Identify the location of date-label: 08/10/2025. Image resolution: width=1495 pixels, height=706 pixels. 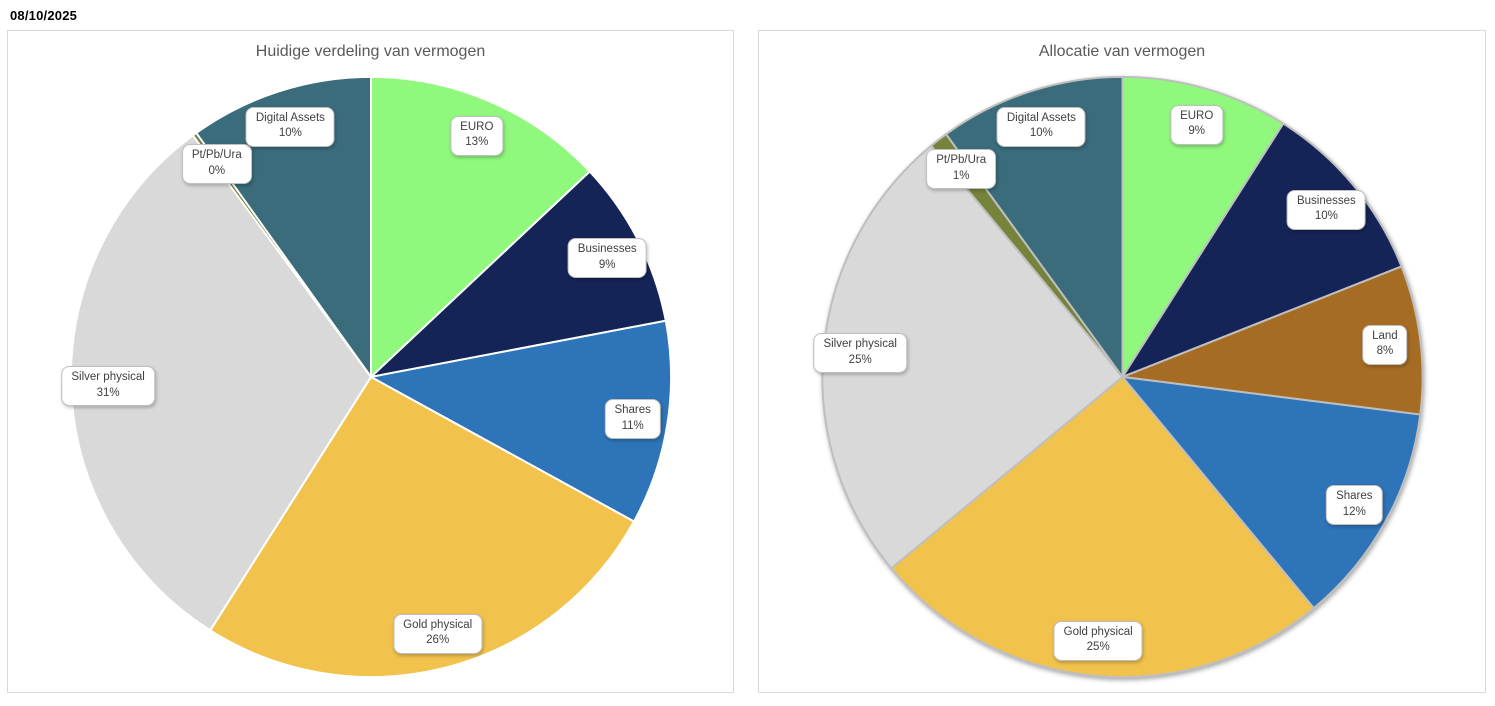
(44, 15).